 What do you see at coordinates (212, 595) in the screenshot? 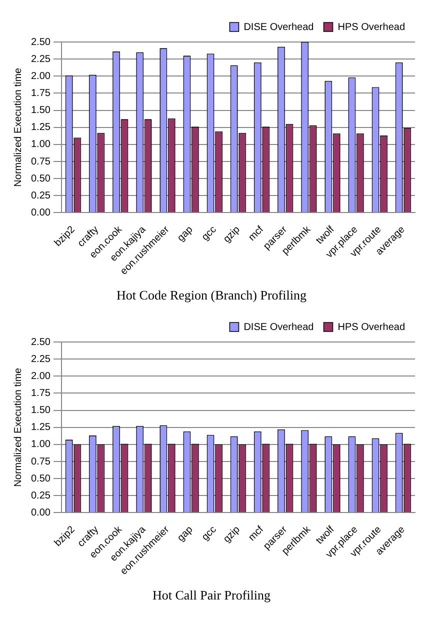
I see `text: Hot Call Pair Profiling` at bounding box center [212, 595].